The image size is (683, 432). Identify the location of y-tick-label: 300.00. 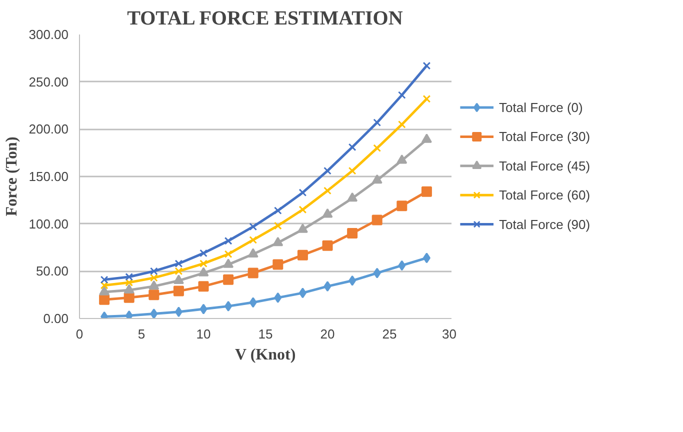
(48, 34).